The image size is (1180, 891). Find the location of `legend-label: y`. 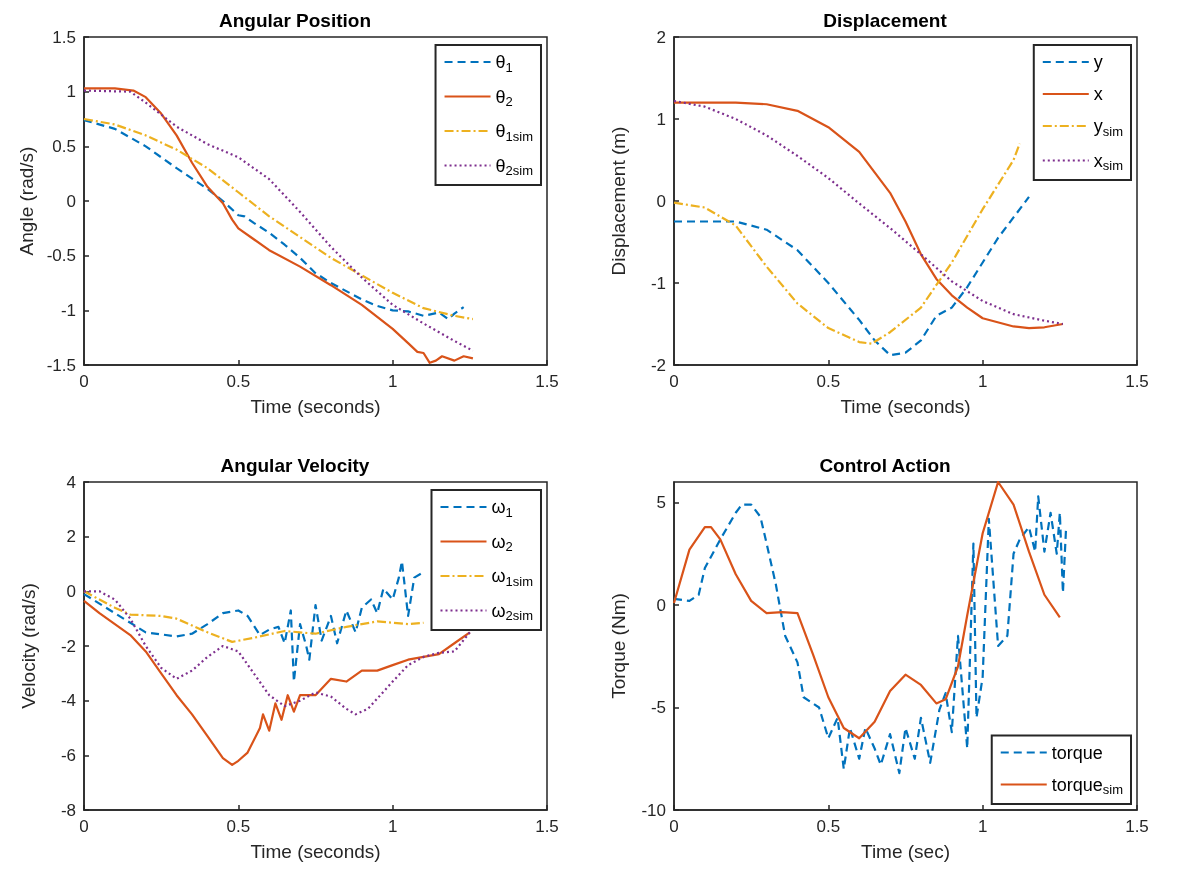

legend-label: y is located at coordinates (1098, 62).